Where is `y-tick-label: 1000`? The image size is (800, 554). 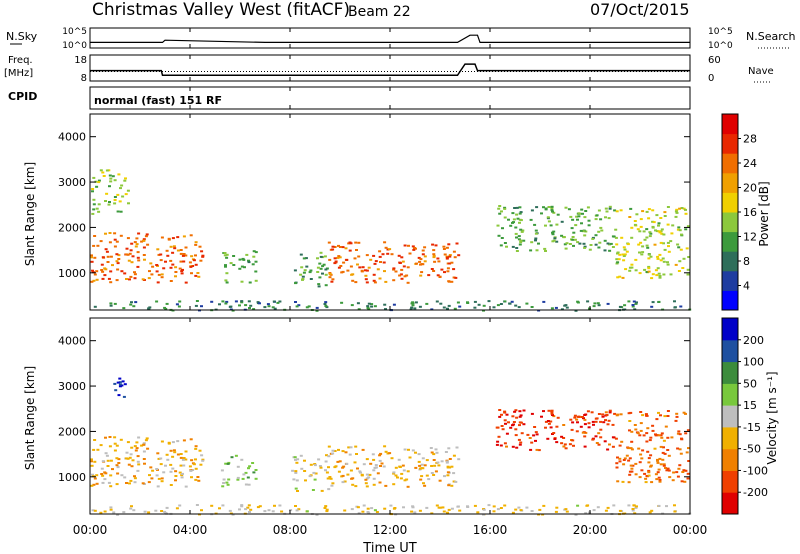
y-tick-label: 1000 is located at coordinates (72, 477).